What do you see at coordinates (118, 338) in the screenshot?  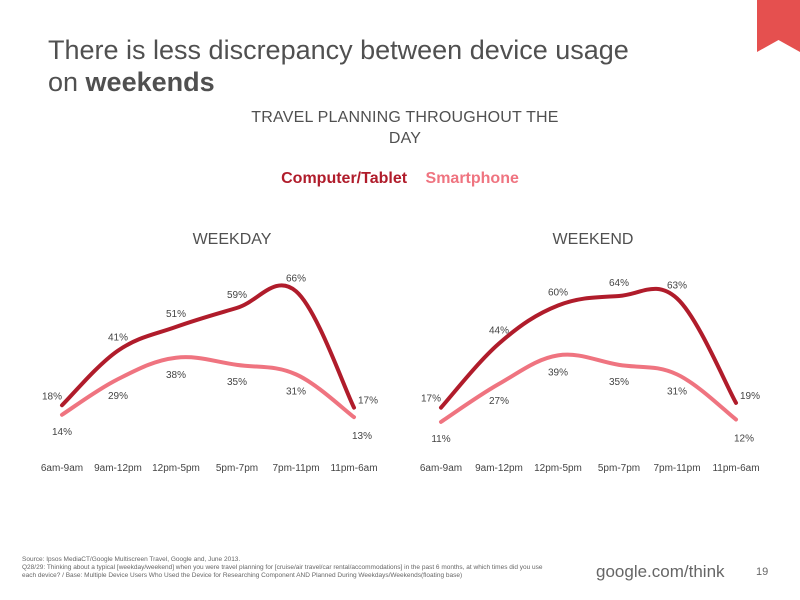 I see `computer-tablet-data-label: 41%` at bounding box center [118, 338].